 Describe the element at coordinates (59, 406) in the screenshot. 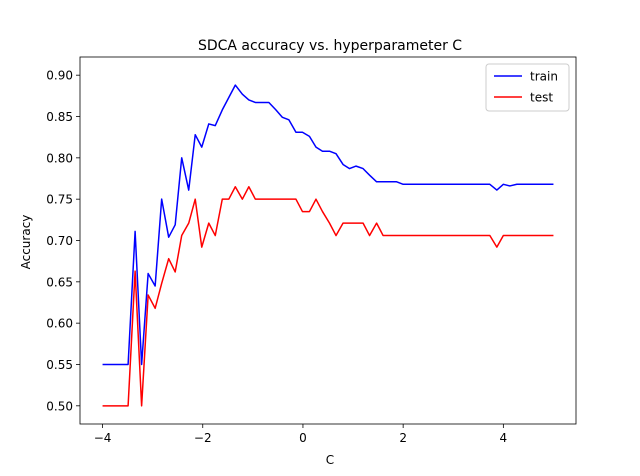

I see `y-tick-label: 0.50` at that location.